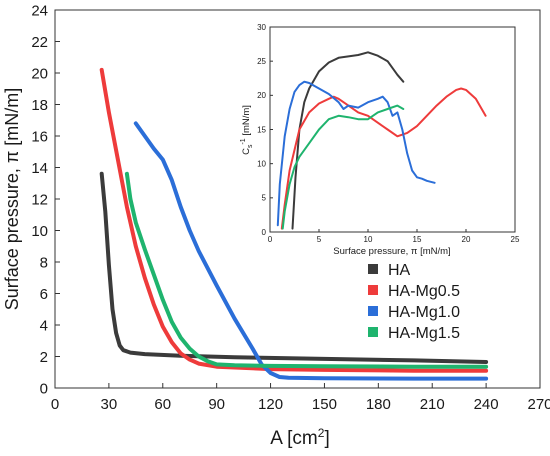  What do you see at coordinates (264, 232) in the screenshot?
I see `inset-y-tick-label: 0` at bounding box center [264, 232].